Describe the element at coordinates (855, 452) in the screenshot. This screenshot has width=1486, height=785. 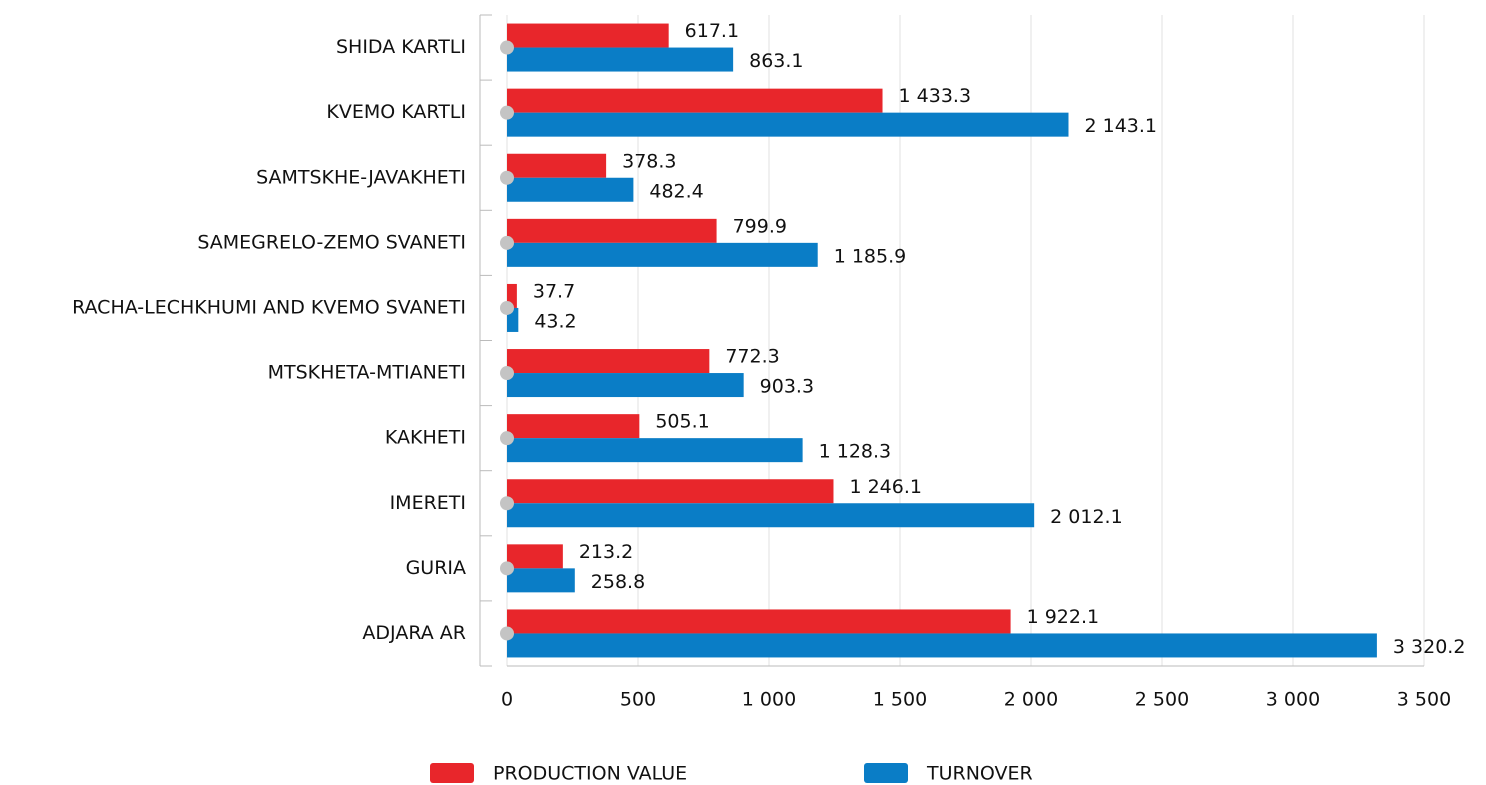
I see `value-label: 1 128.3` at that location.